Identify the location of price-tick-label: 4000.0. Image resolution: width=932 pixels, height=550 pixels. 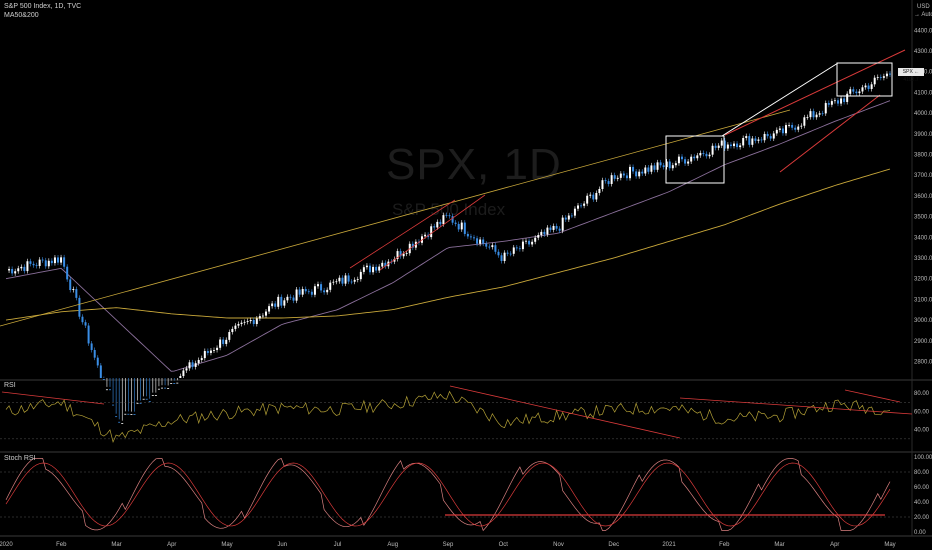
(923, 114).